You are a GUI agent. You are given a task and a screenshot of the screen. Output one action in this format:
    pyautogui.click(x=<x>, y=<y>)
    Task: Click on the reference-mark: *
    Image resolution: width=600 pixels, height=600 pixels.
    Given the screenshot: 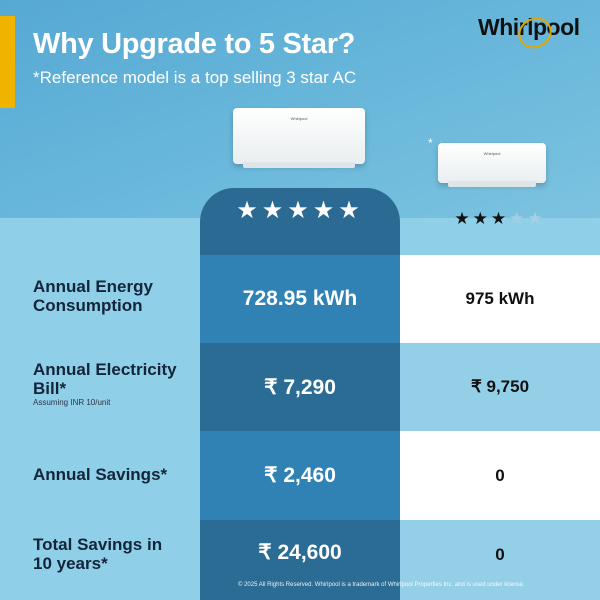 What is the action you would take?
    pyautogui.click(x=430, y=143)
    